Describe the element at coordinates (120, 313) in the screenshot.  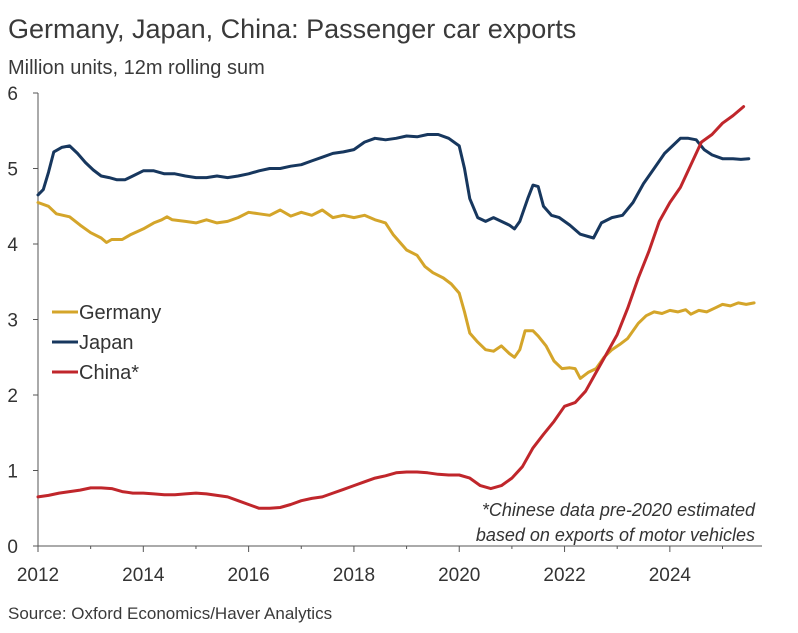
I see `legend-label-germany: Germany` at that location.